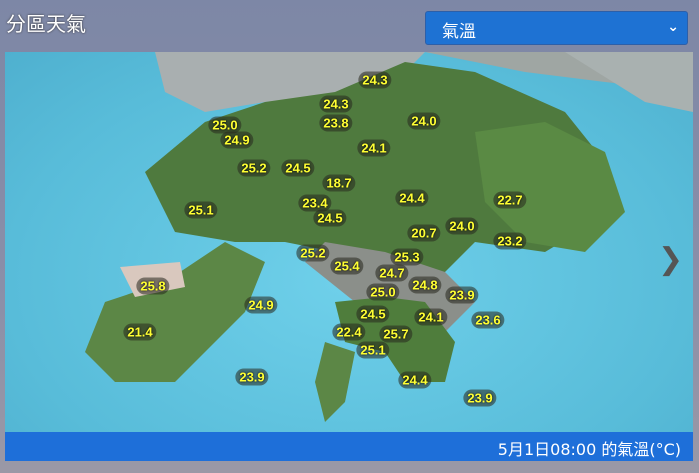 Image resolution: width=699 pixels, height=473 pixels. What do you see at coordinates (153, 286) in the screenshot?
I see `temperature-label: 25.8` at bounding box center [153, 286].